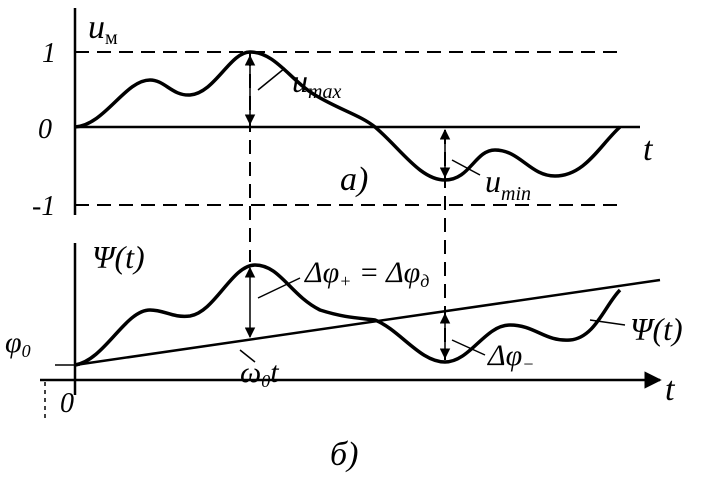 The width and height of the screenshot is (709, 484). What do you see at coordinates (103, 29) in the screenshot?
I see `axis-label: uм` at bounding box center [103, 29].